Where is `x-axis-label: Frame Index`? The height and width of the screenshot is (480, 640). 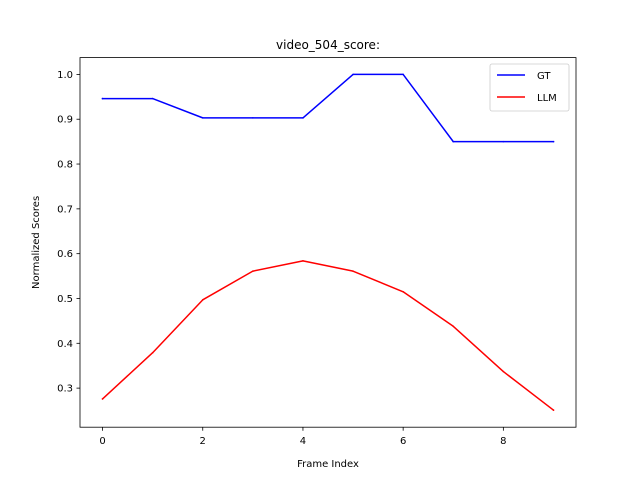
x-axis-label: Frame Index is located at coordinates (328, 464).